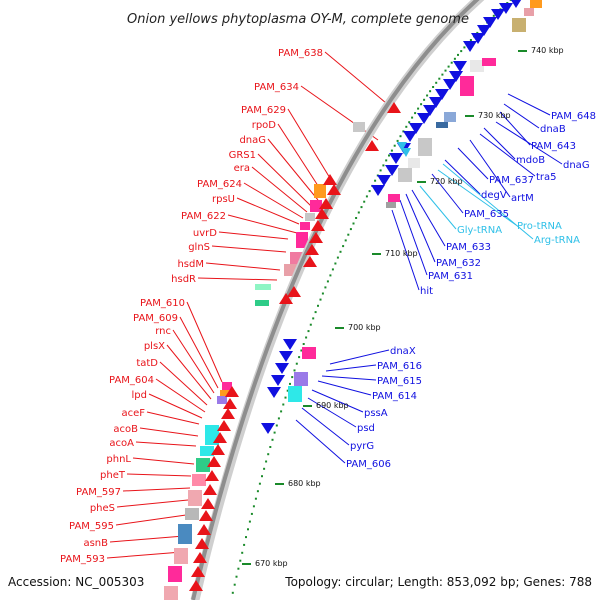 This screenshot has height=600, width=600. What do you see at coordinates (118, 459) in the screenshot?
I see `forward-gene-label: phnL` at bounding box center [118, 459].